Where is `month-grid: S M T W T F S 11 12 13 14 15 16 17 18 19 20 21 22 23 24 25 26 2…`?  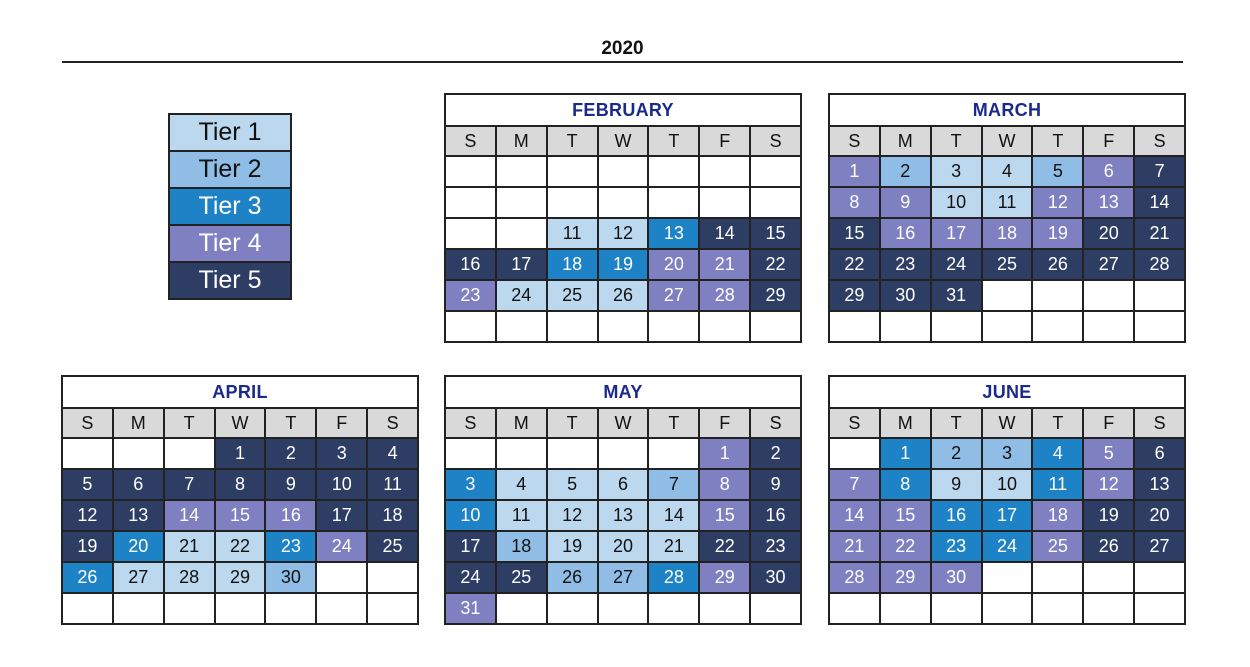 month-grid: S M T W T F S 11 12 13 14 15 16 17 18 19 20 21 22 23 24 25 26 2… is located at coordinates (623, 233).